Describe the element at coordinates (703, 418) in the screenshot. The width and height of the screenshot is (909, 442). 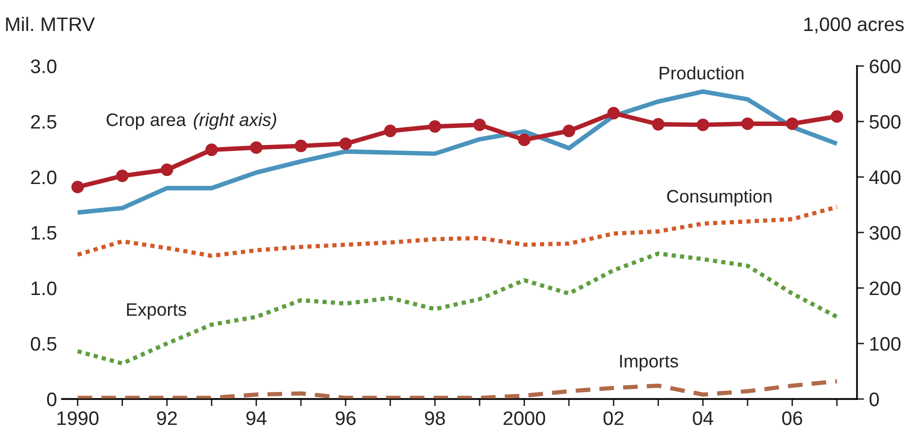
I see `x-tick-label: 04` at that location.